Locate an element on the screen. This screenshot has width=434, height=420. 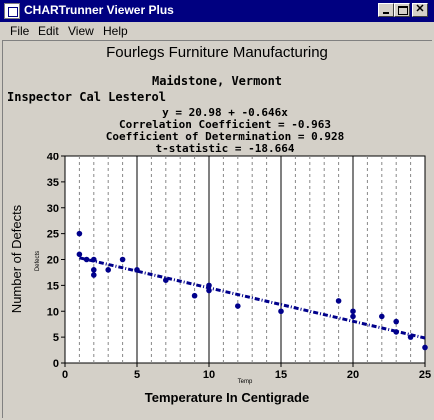
location-subtitle: Maidstone, Vermont is located at coordinates (217, 81).